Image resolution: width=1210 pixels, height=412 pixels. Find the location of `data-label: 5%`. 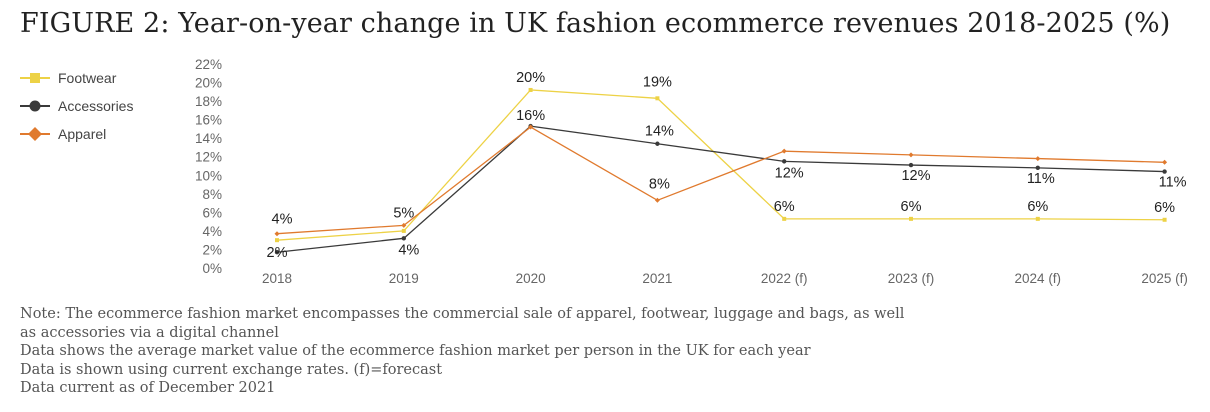

data-label: 5% is located at coordinates (403, 213).